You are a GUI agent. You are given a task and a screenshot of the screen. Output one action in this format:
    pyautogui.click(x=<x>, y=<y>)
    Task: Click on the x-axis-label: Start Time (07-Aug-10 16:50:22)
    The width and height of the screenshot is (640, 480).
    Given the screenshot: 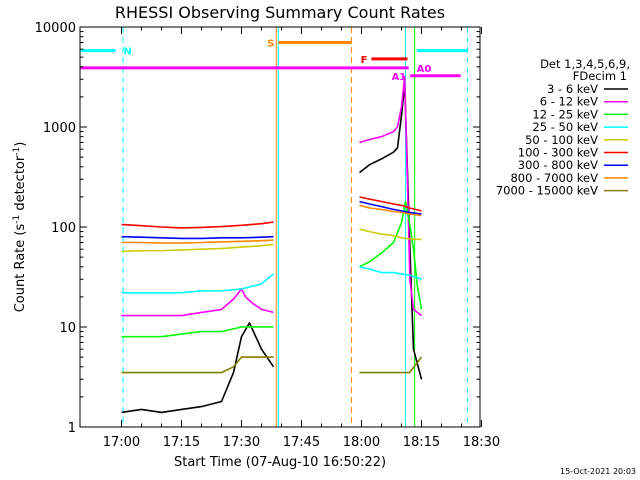 What is the action you would take?
    pyautogui.click(x=280, y=462)
    